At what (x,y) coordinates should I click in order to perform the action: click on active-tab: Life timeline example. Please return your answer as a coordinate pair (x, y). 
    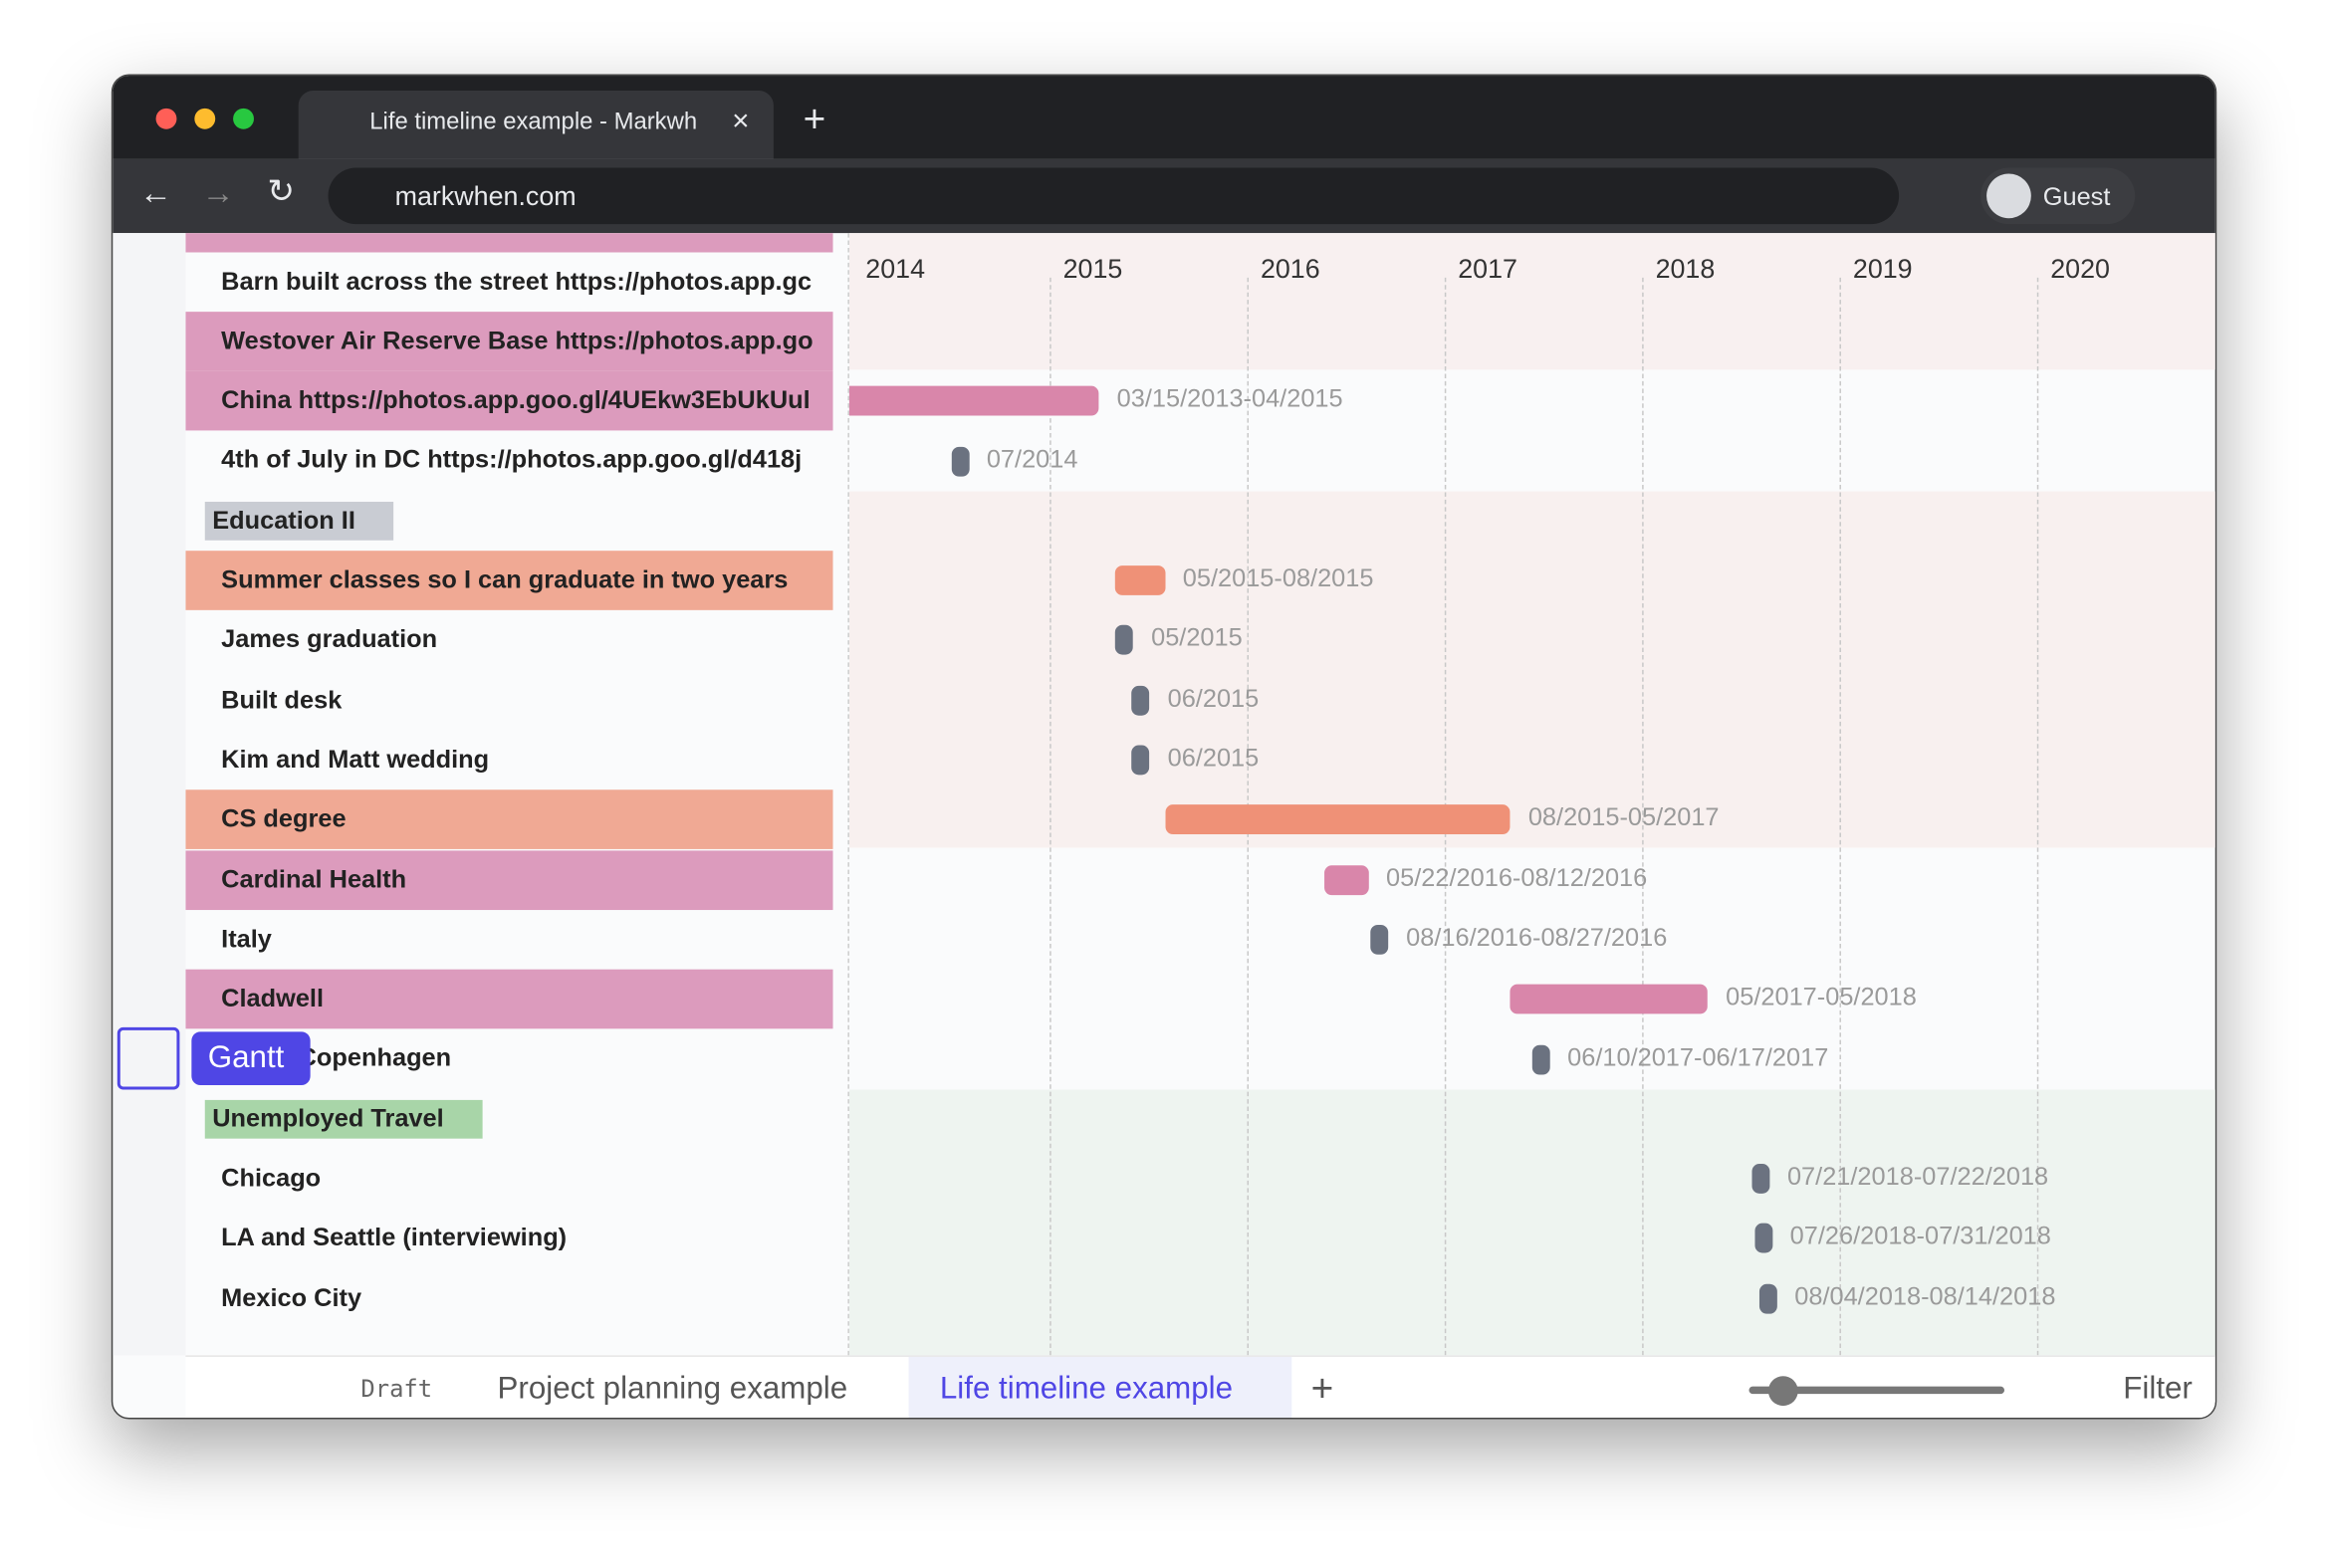
    Looking at the image, I should click on (1100, 1387).